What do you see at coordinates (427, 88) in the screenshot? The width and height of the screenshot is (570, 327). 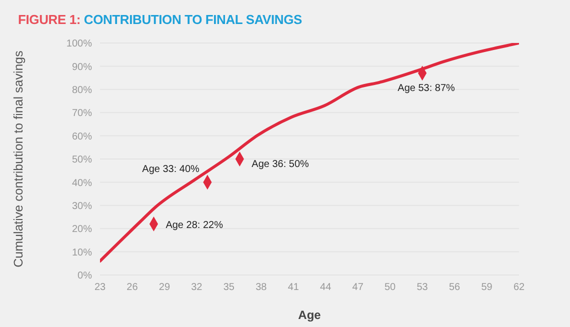 I see `annotation: Age 53: 87%` at bounding box center [427, 88].